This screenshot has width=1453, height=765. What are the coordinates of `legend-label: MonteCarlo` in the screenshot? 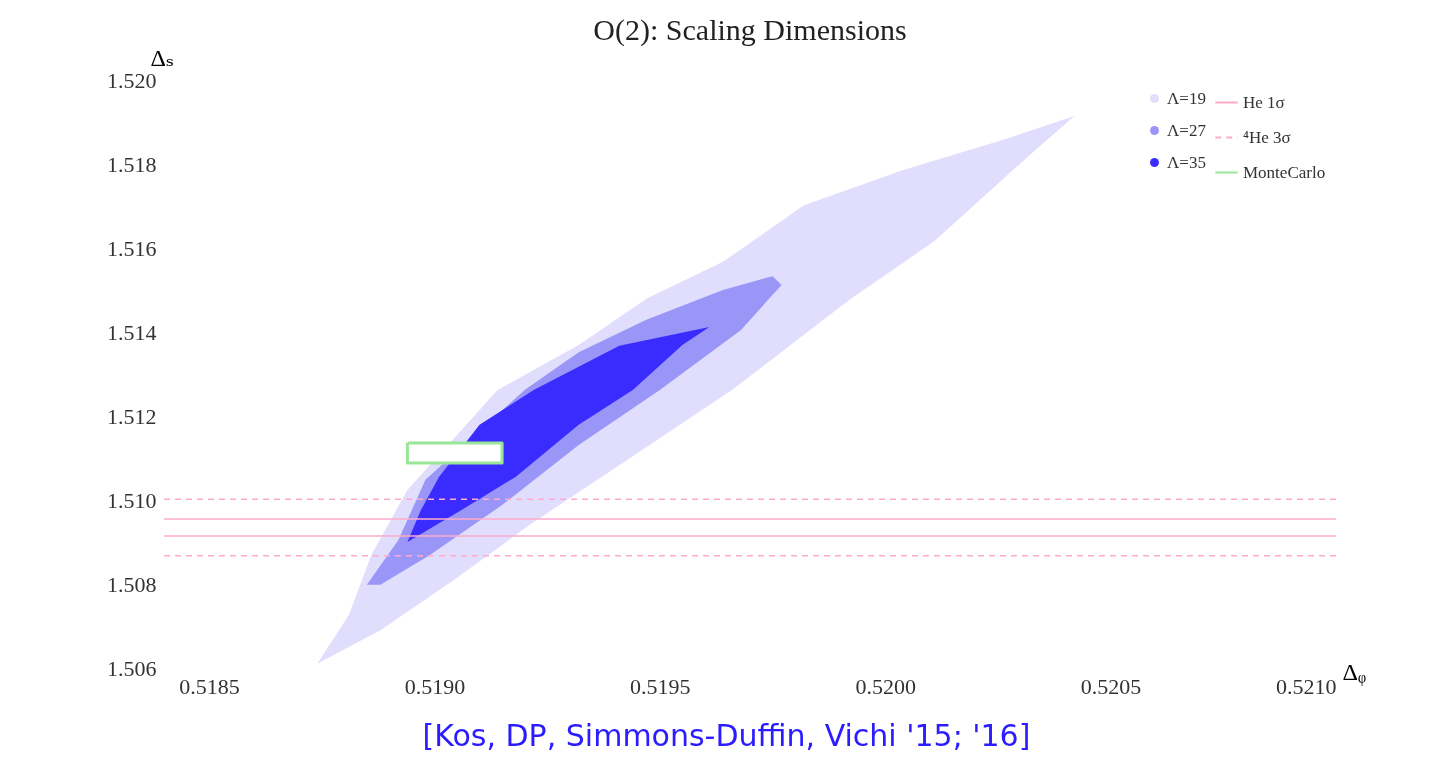 It's located at (1284, 172).